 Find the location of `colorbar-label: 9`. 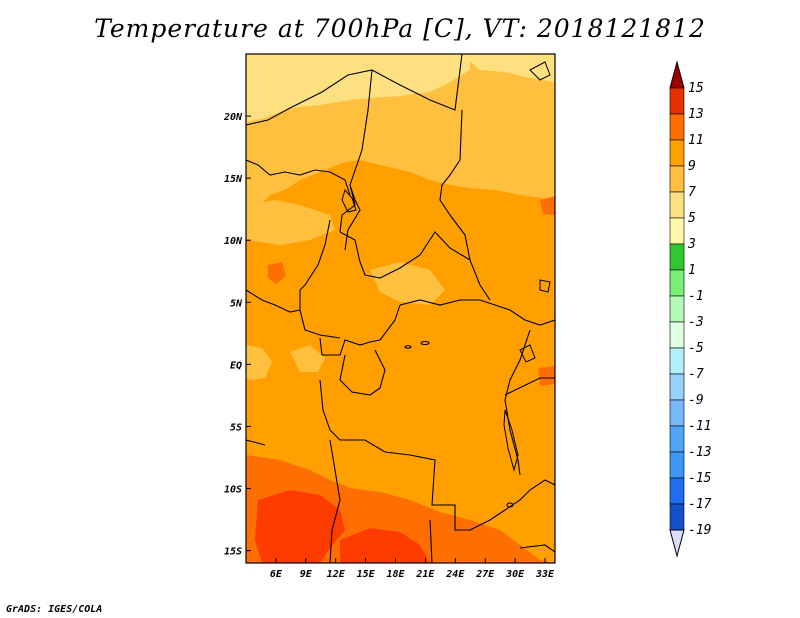

colorbar-label: 9 is located at coordinates (692, 166).